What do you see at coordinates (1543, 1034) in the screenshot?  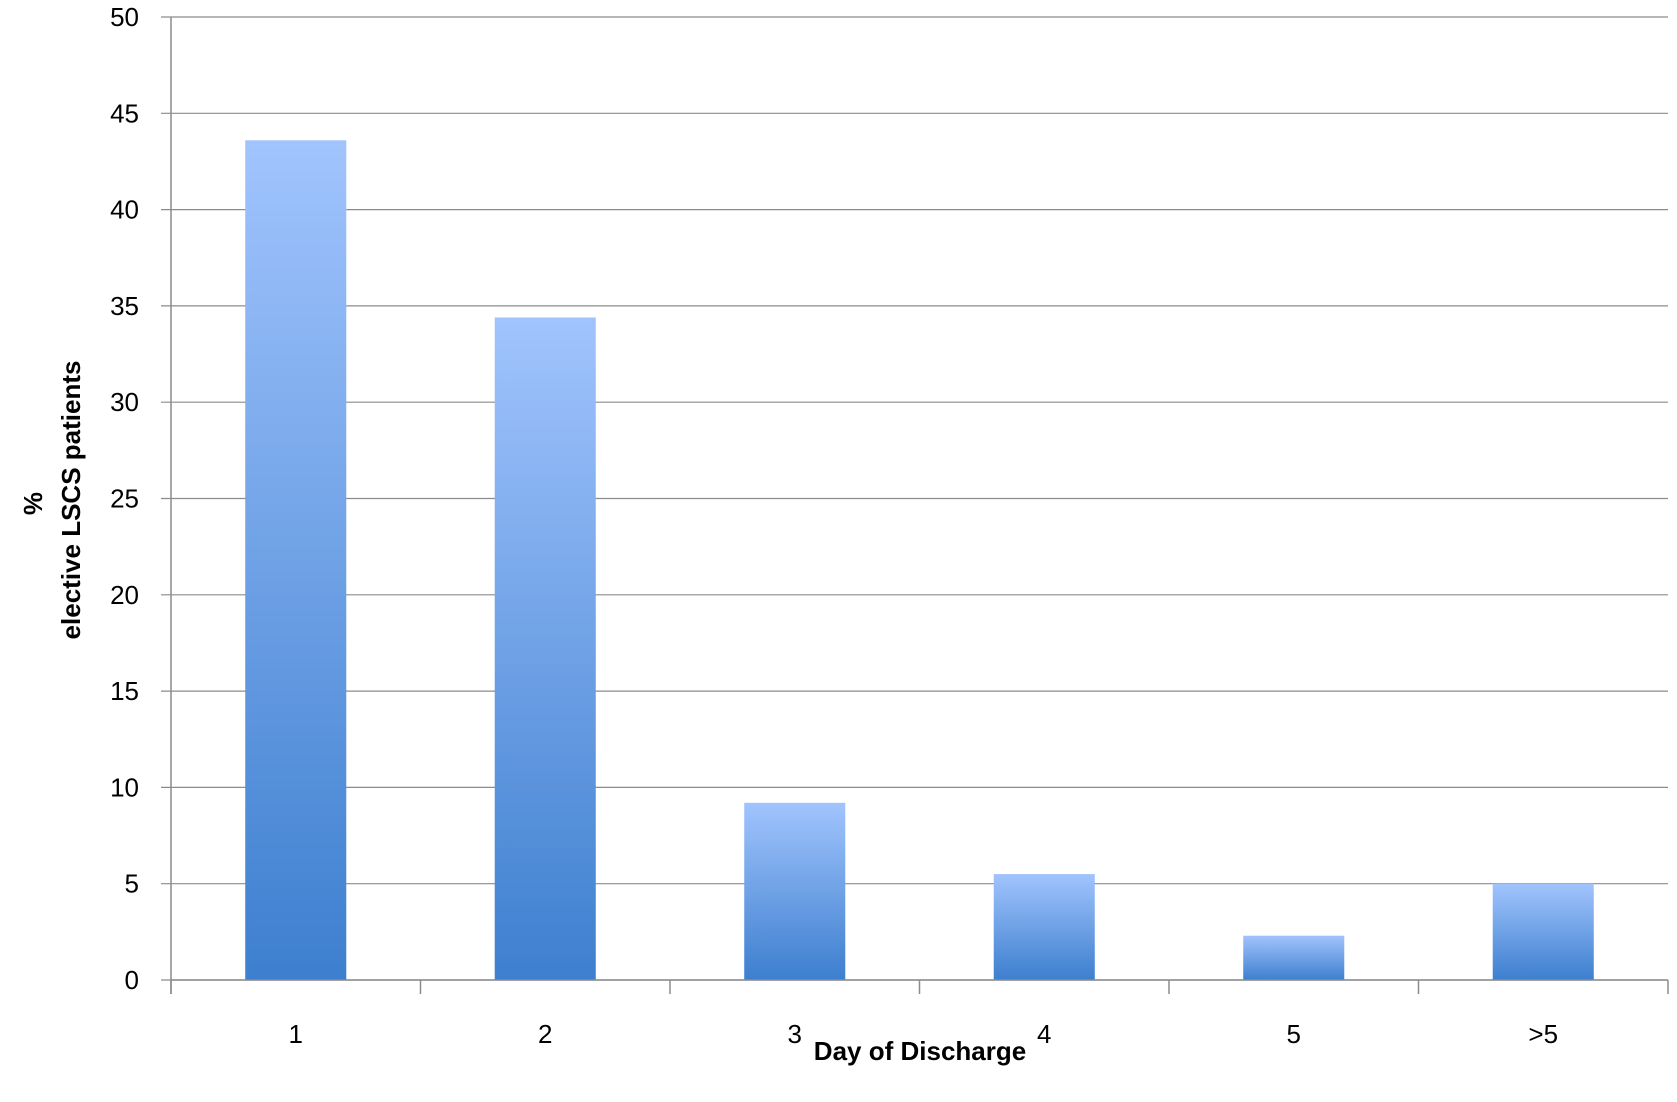 I see `x-tick-label: >5` at bounding box center [1543, 1034].